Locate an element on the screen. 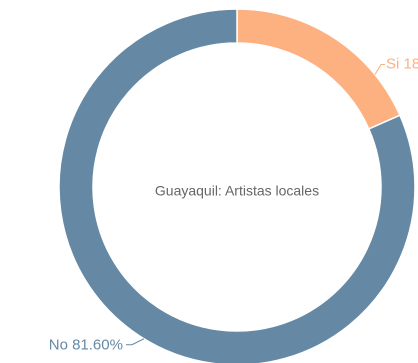 This screenshot has height=363, width=418. leader-line-si is located at coordinates (379, 69).